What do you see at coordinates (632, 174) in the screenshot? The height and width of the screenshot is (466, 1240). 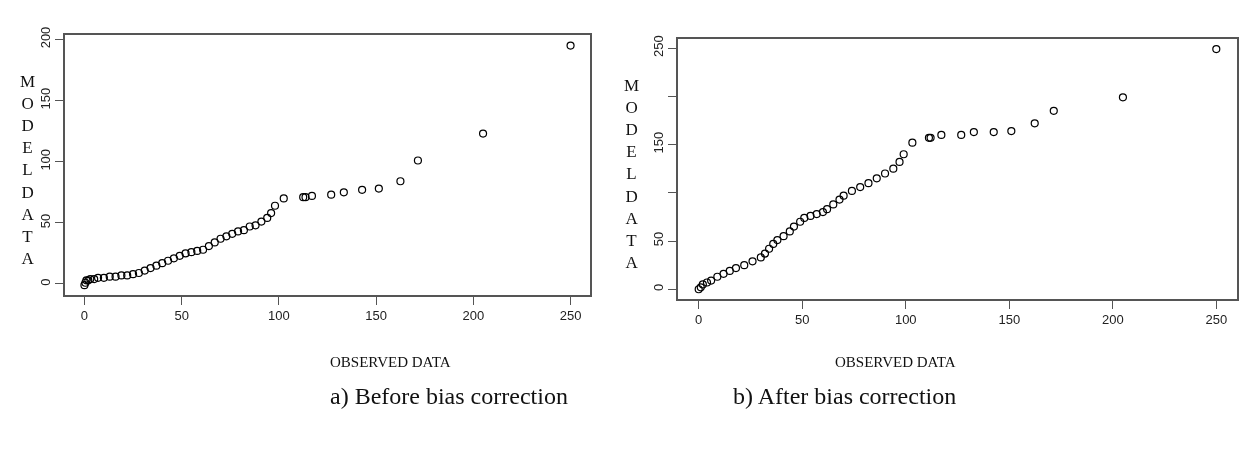 I see `text: MODEL DATA` at bounding box center [632, 174].